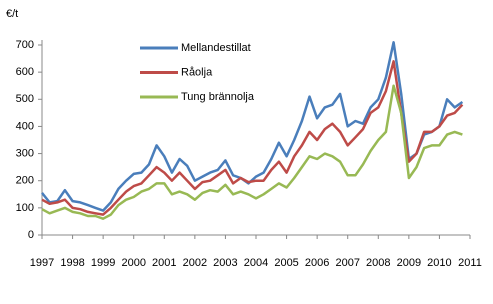 The width and height of the screenshot is (493, 304). I want to click on x-tick-label: 2008, so click(378, 263).